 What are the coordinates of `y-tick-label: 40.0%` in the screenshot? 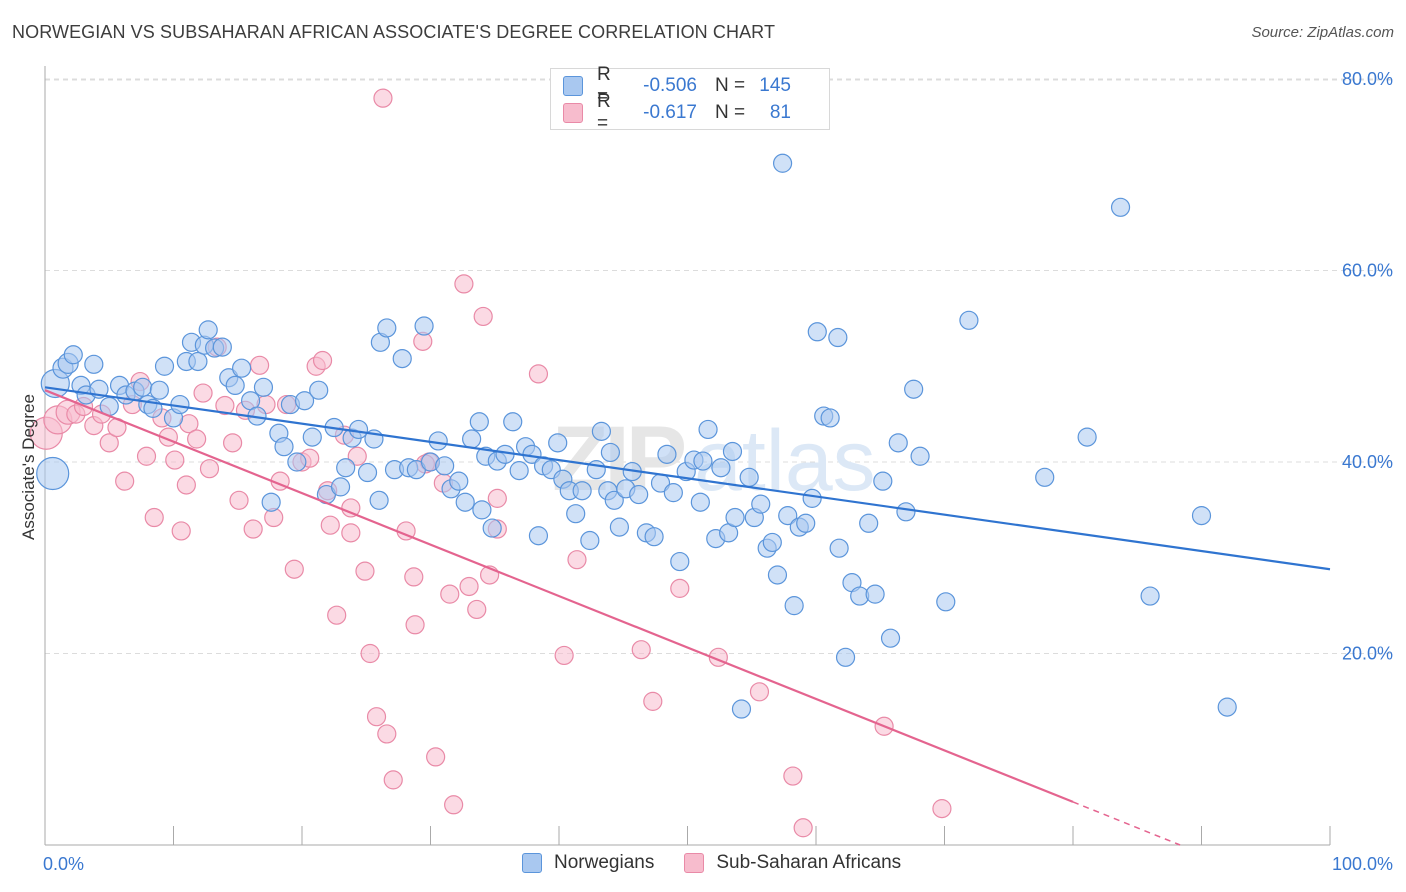 It's located at (1367, 462).